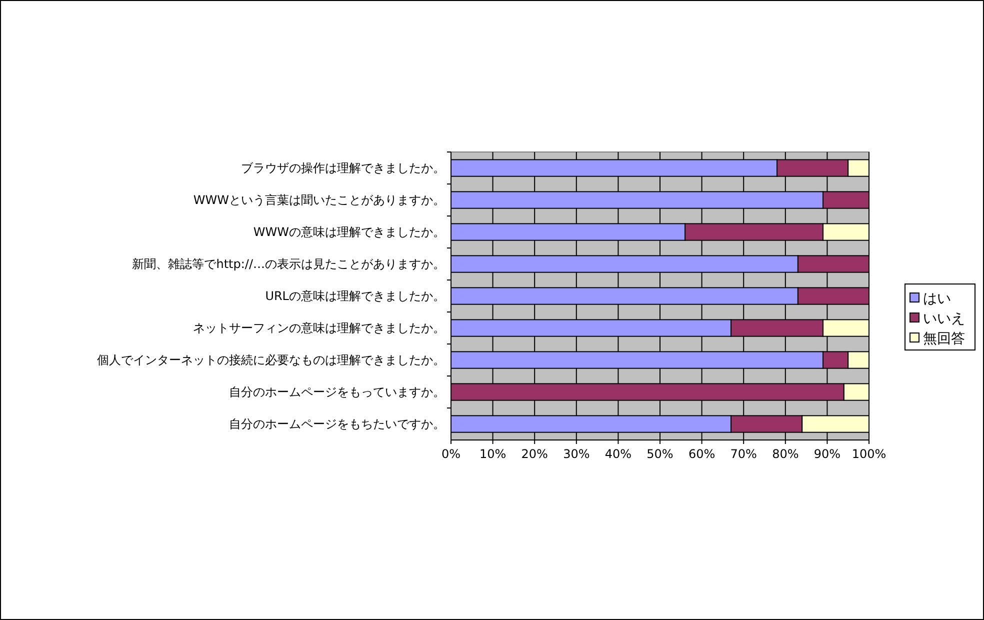 This screenshot has height=620, width=984. I want to click on y-tick-label: URLの意味は理解できましたか。, so click(355, 296).